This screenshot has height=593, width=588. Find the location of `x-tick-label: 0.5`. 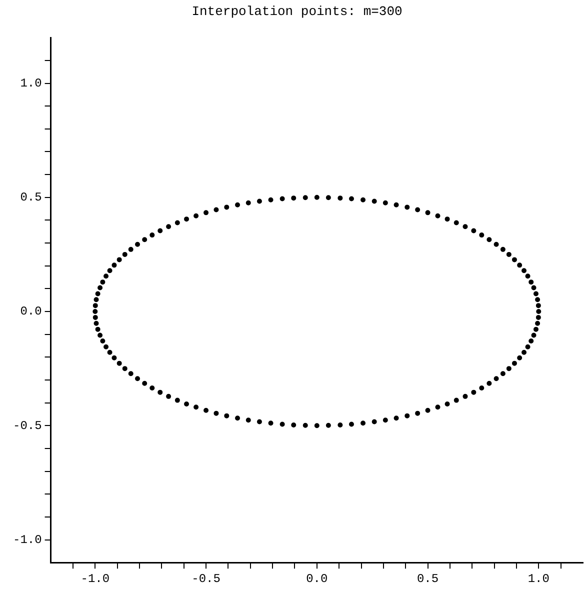

x-tick-label: 0.5 is located at coordinates (427, 579).